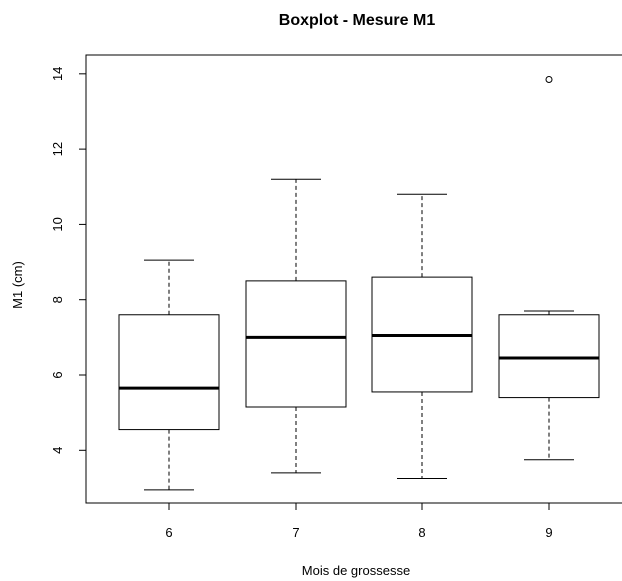  Describe the element at coordinates (357, 20) in the screenshot. I see `chart-title: Boxplot - Mesure M1` at that location.